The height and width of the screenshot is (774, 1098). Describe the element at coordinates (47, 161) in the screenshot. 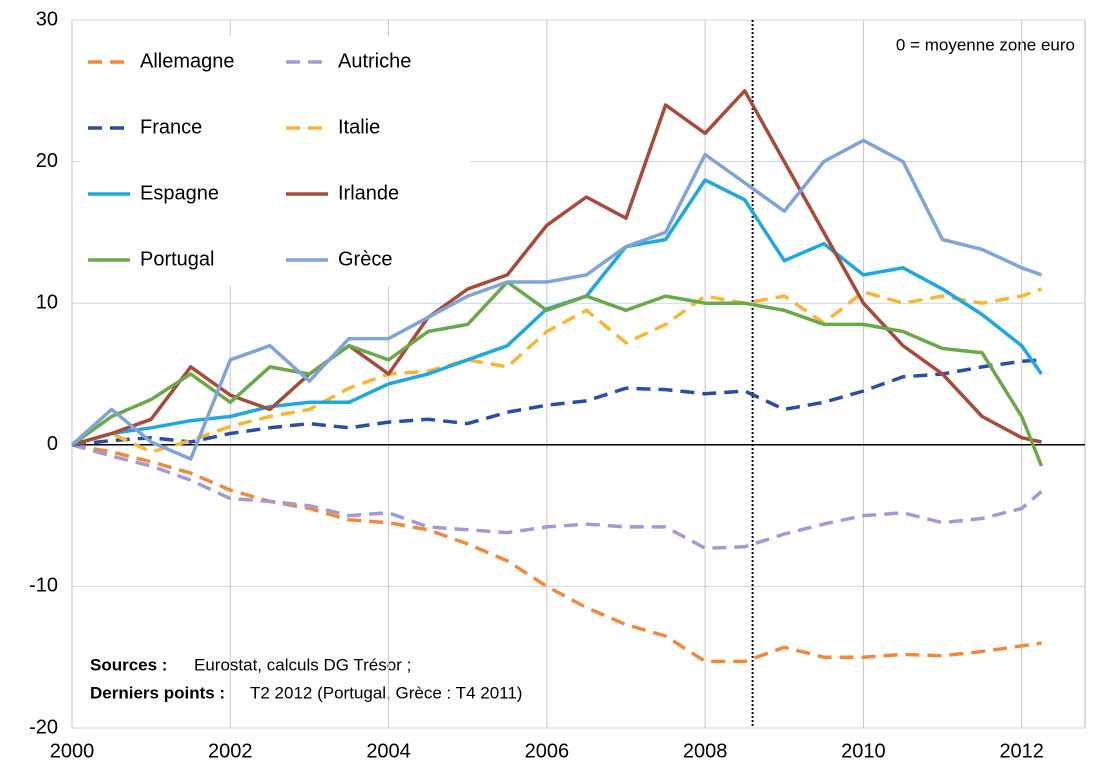

I see `y-tick-label: 20` at that location.